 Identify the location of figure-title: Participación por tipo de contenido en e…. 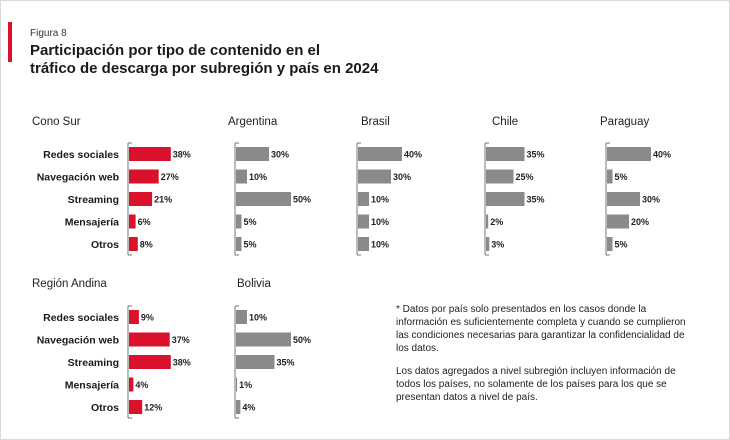
(204, 60).